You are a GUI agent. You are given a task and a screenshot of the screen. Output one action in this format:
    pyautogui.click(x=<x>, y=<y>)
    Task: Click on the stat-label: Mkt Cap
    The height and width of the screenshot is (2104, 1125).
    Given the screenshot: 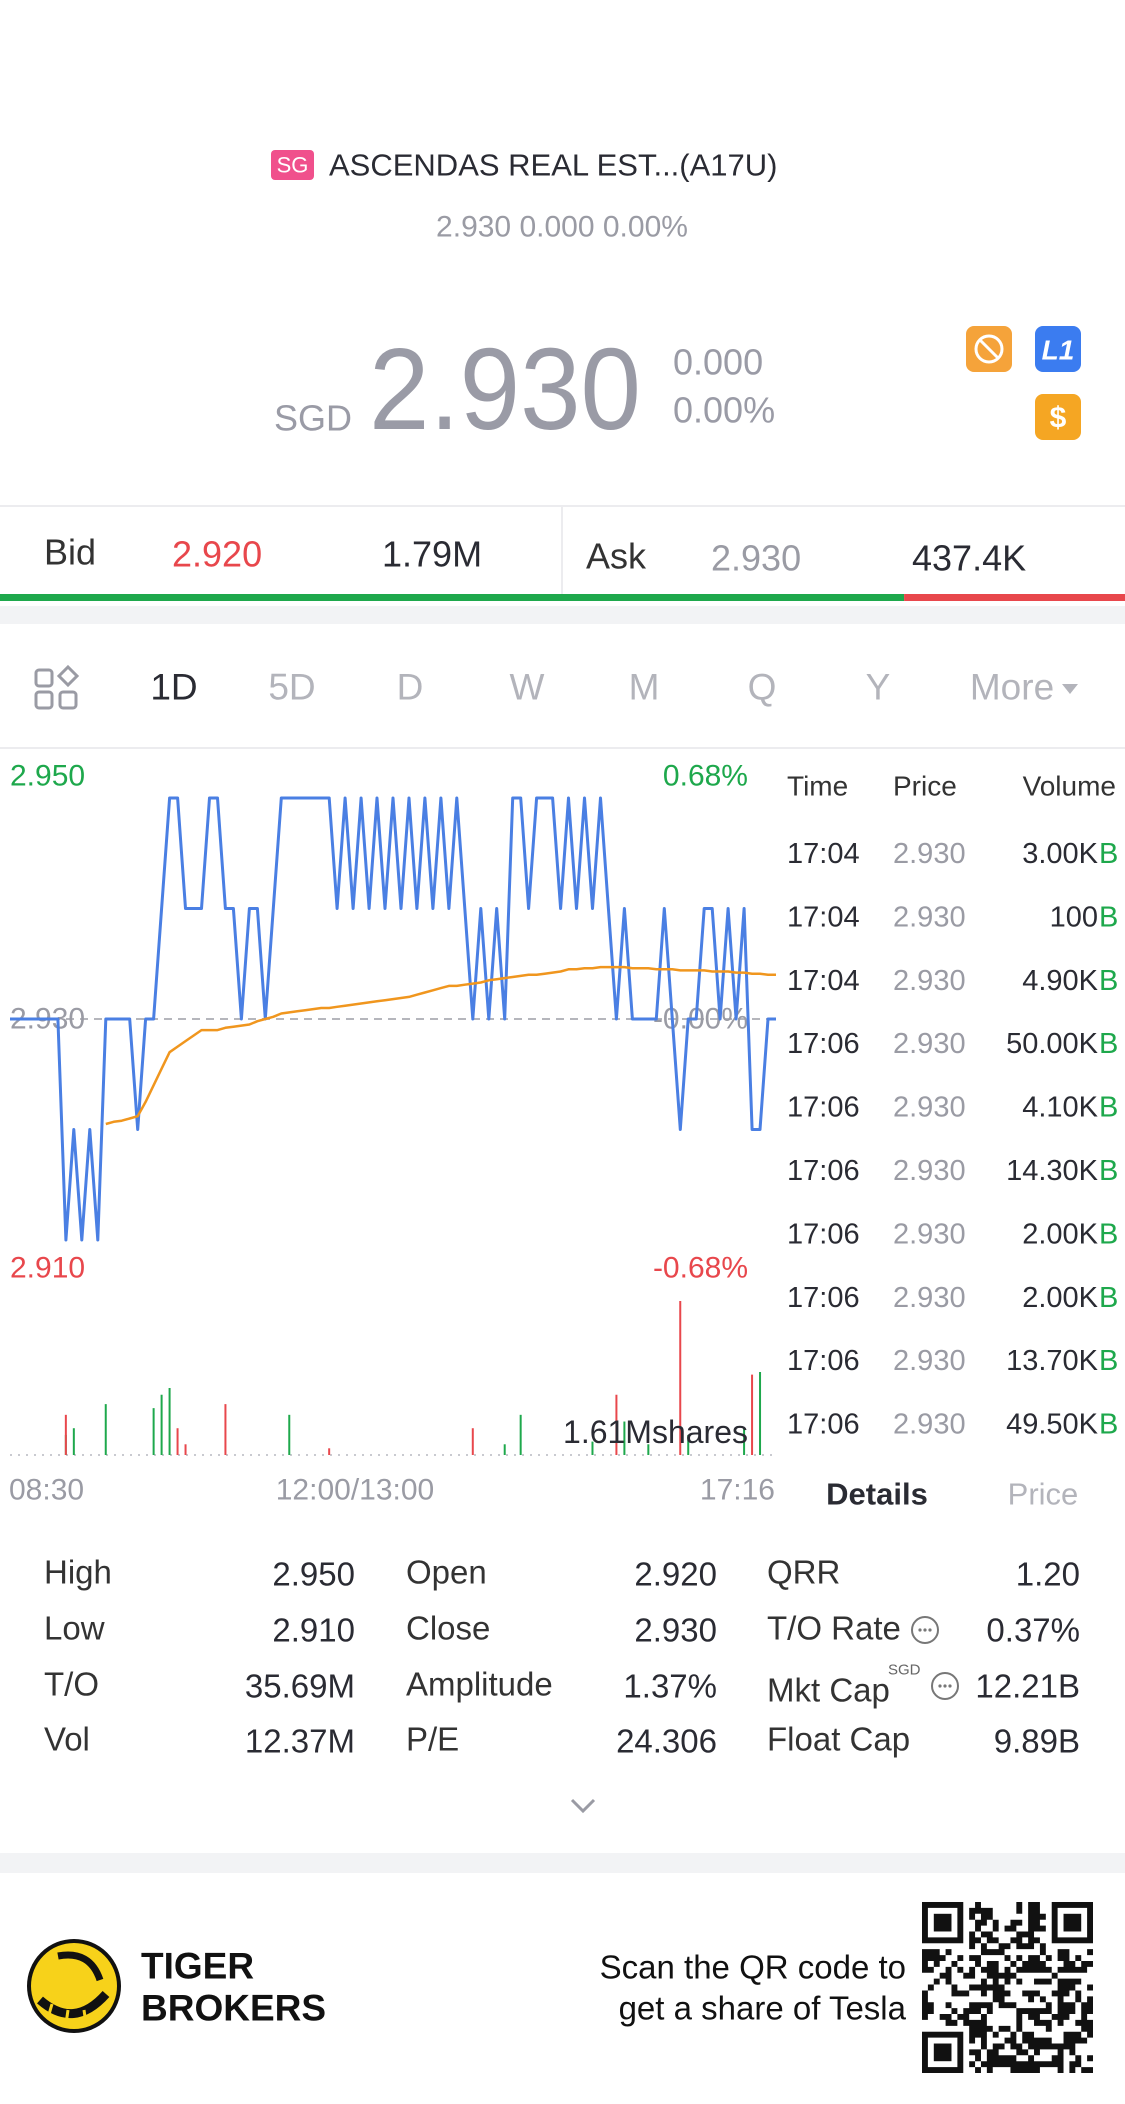 What is the action you would take?
    pyautogui.click(x=828, y=1690)
    